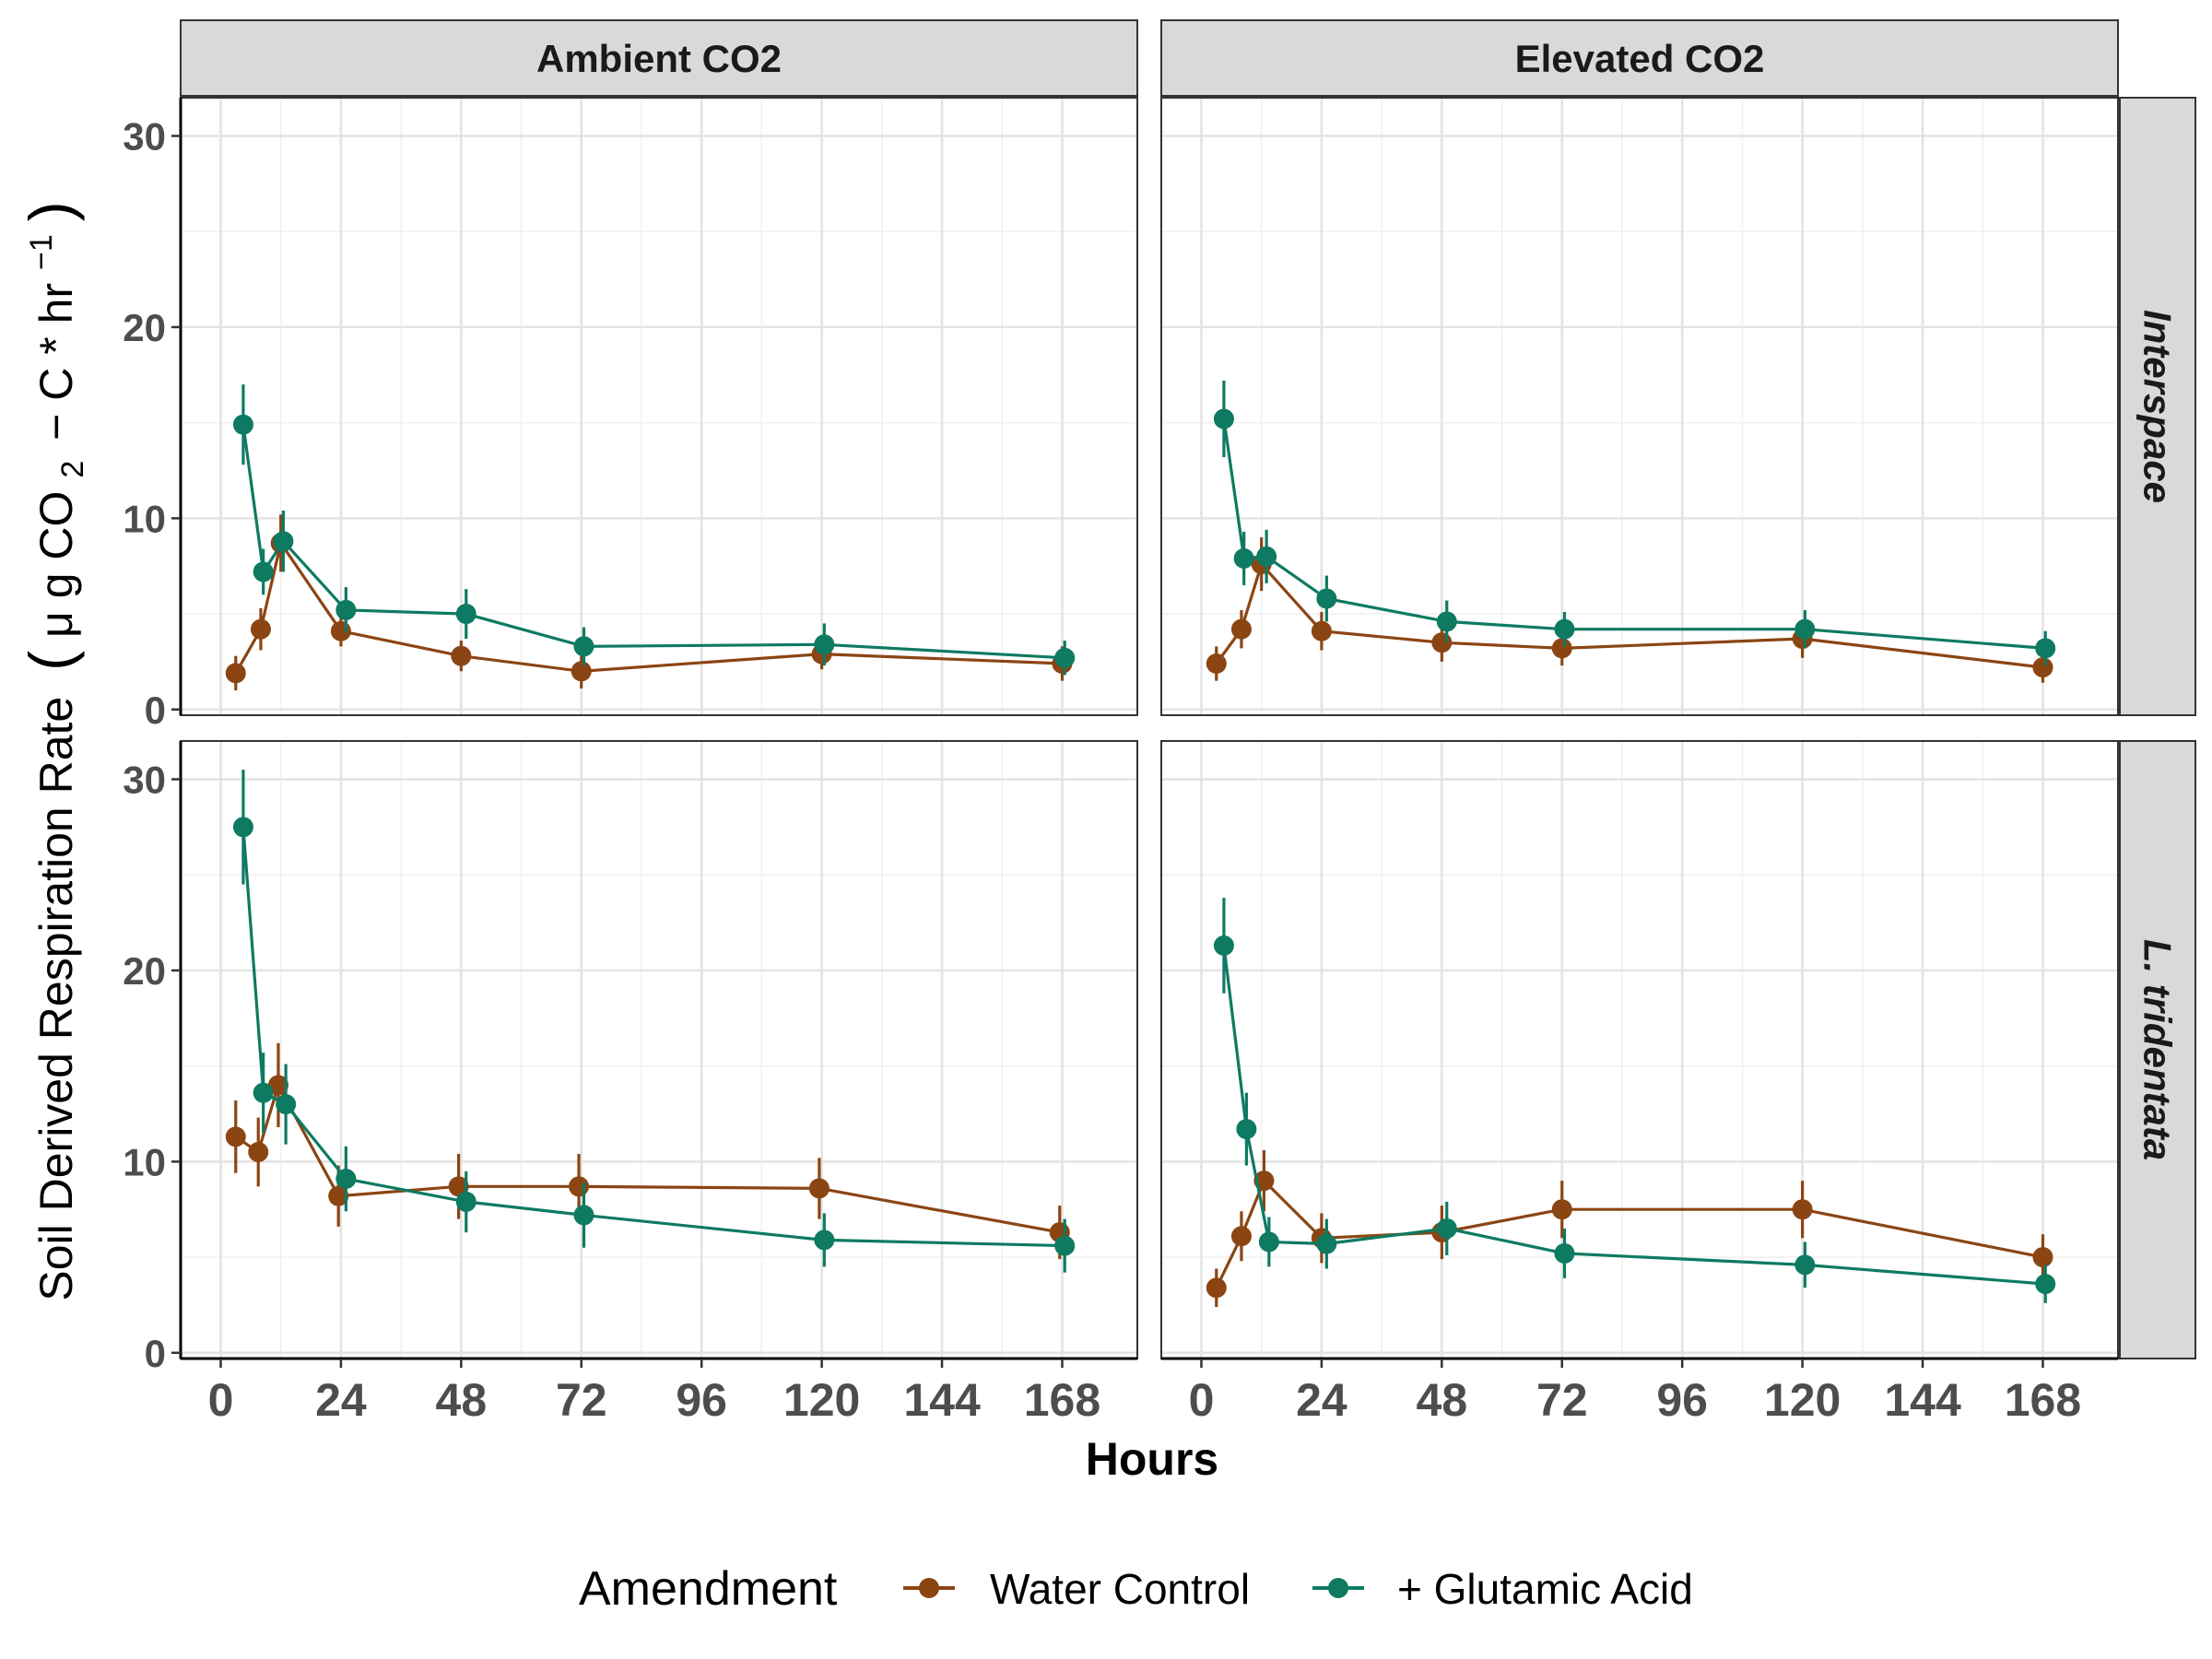 The width and height of the screenshot is (2212, 1659). What do you see at coordinates (929, 1588) in the screenshot?
I see `legend-key-water-control` at bounding box center [929, 1588].